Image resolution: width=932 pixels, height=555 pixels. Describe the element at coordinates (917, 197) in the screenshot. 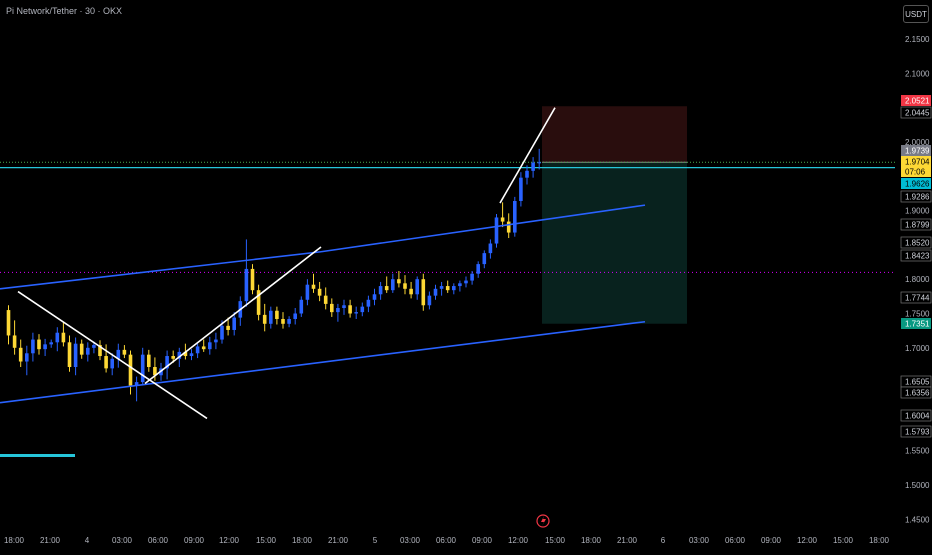

I see `price-badge-label: 1.9286` at that location.